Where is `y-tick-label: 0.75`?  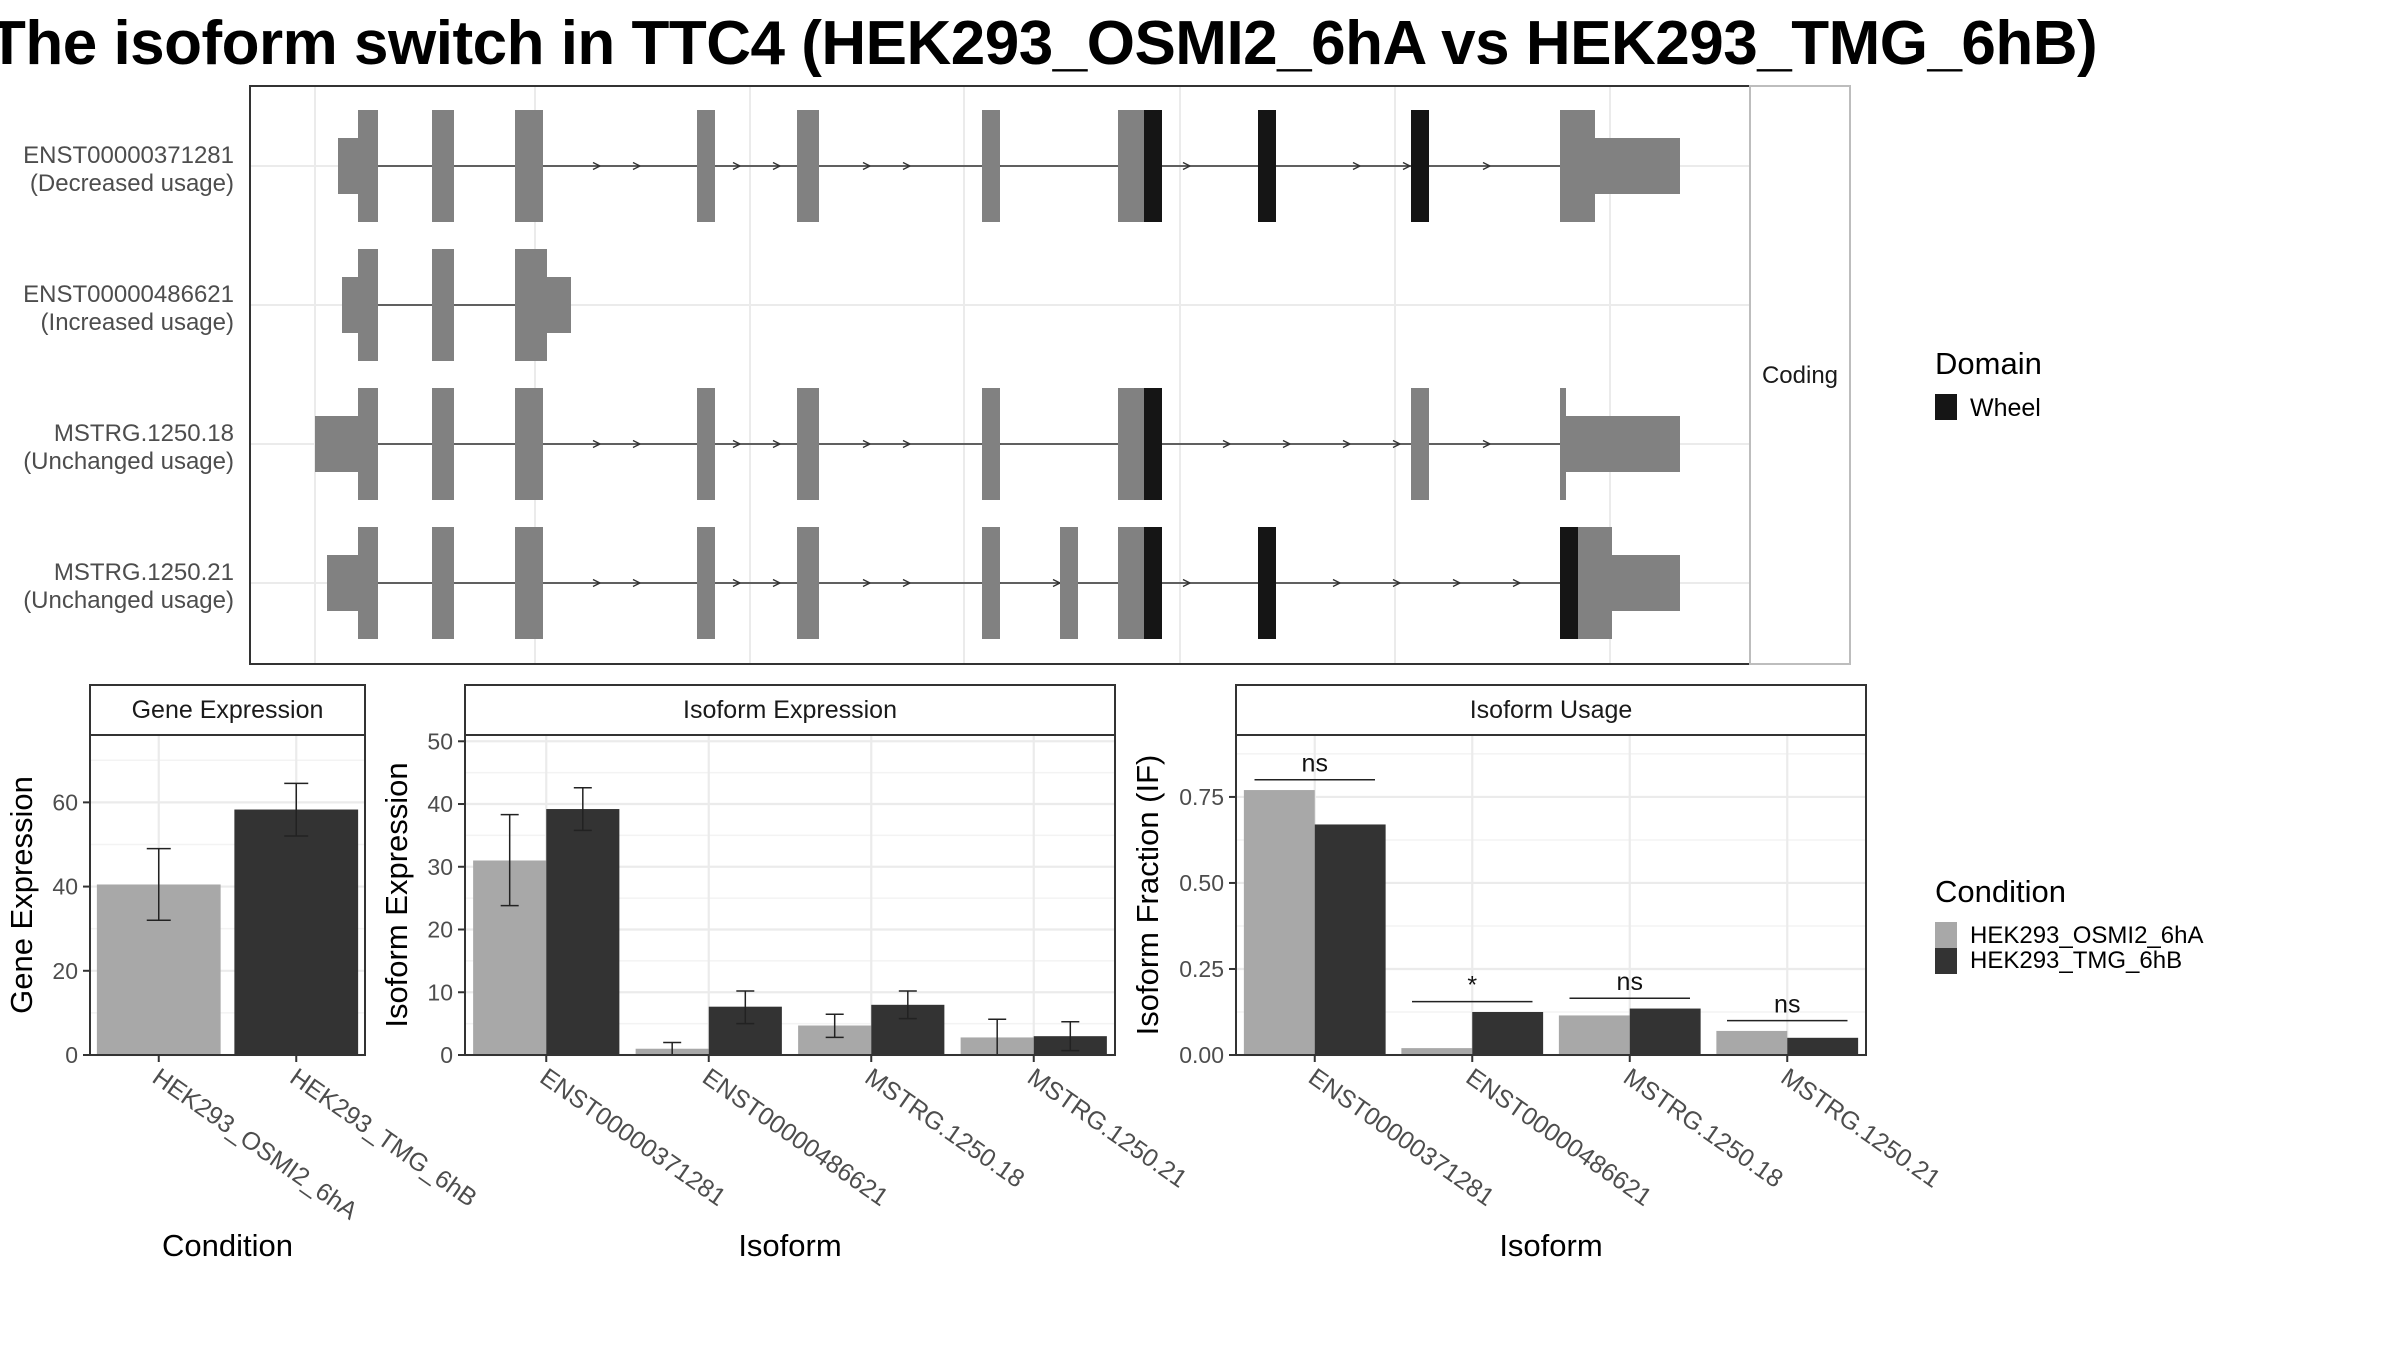 y-tick-label: 0.75 is located at coordinates (1201, 797).